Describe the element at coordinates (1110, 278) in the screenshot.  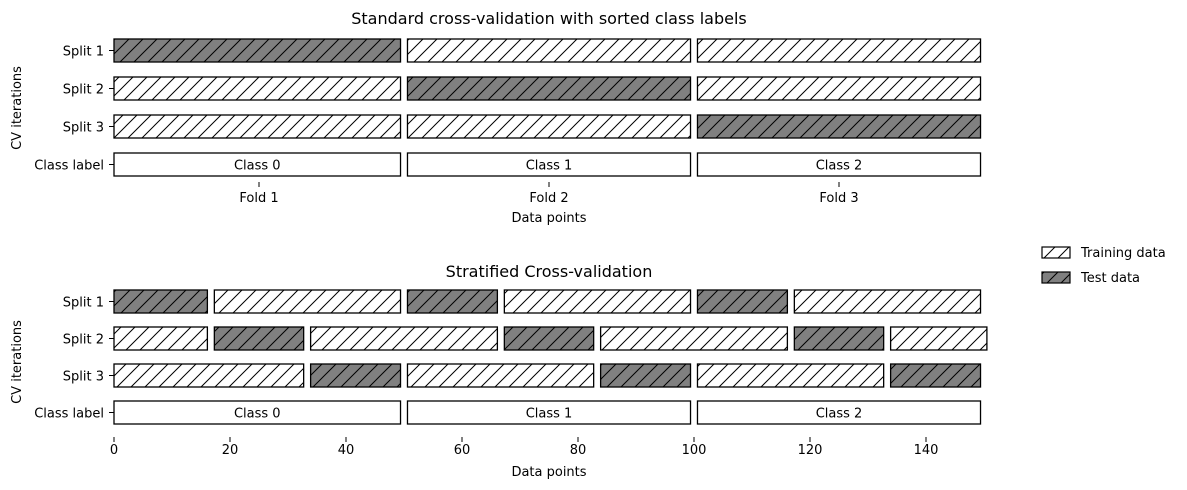
I see `legend-label: Test data` at that location.